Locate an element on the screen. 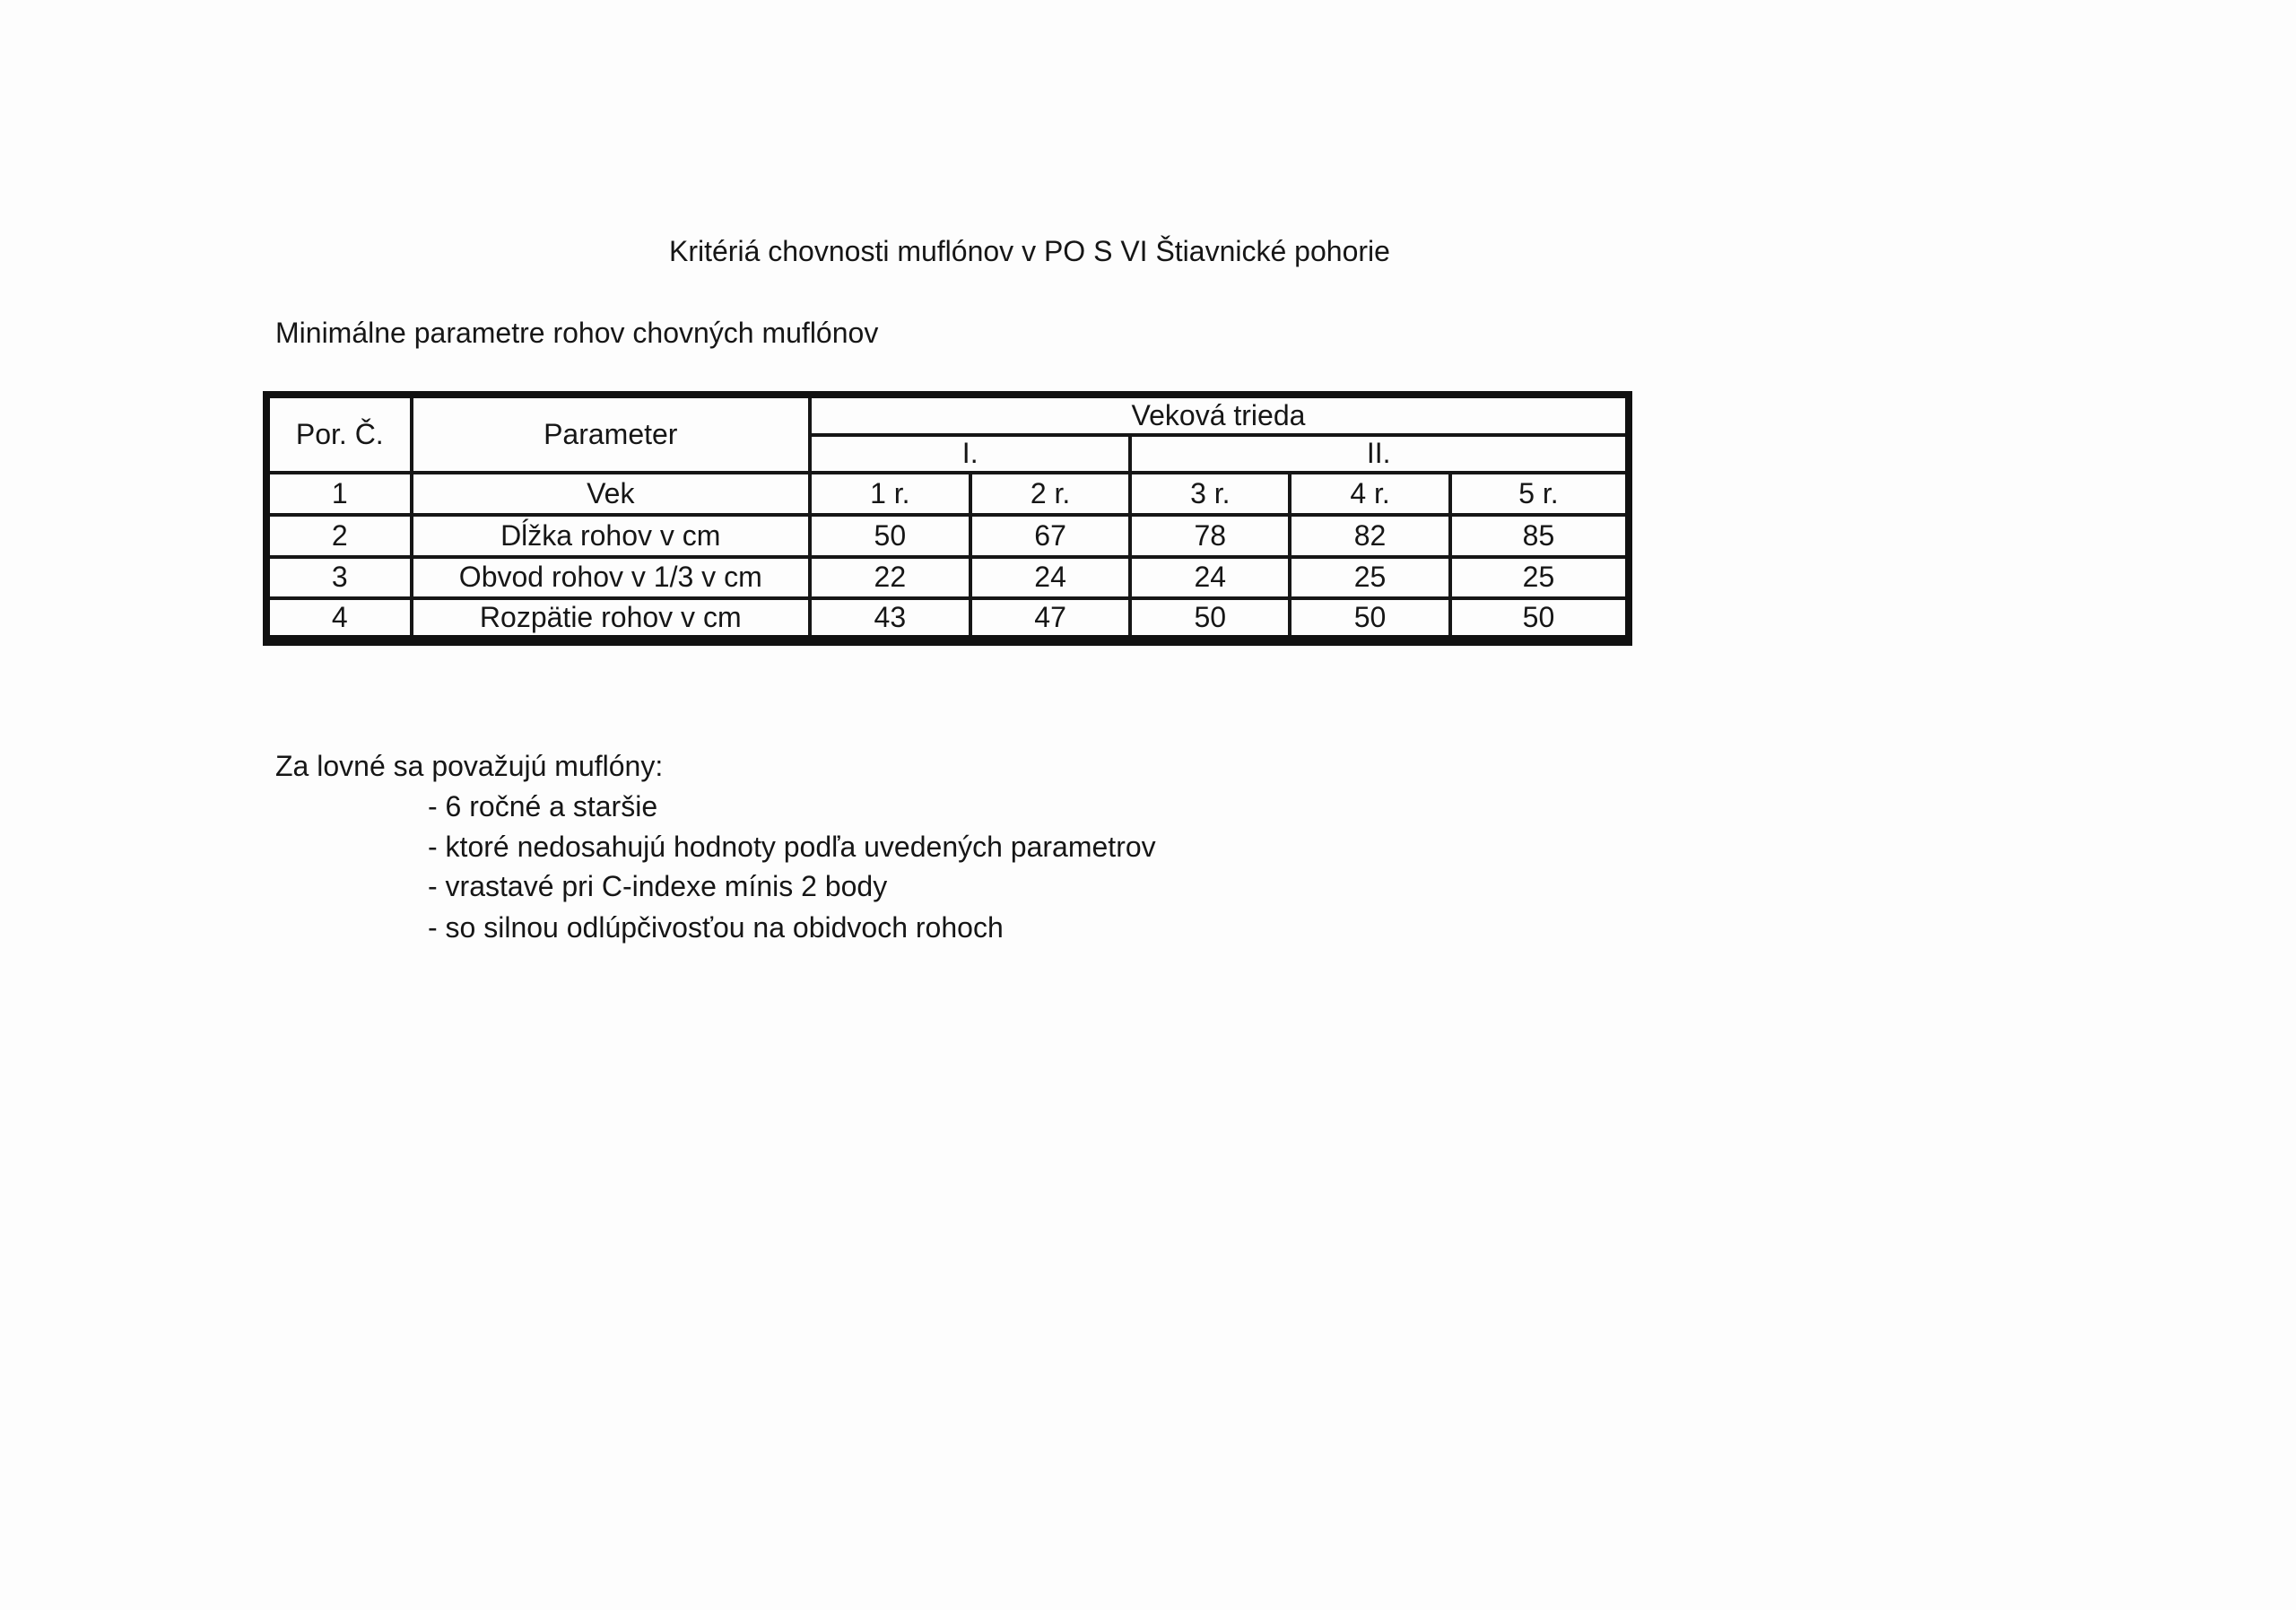  note-item: - 6 ročné a staršie is located at coordinates (543, 806).